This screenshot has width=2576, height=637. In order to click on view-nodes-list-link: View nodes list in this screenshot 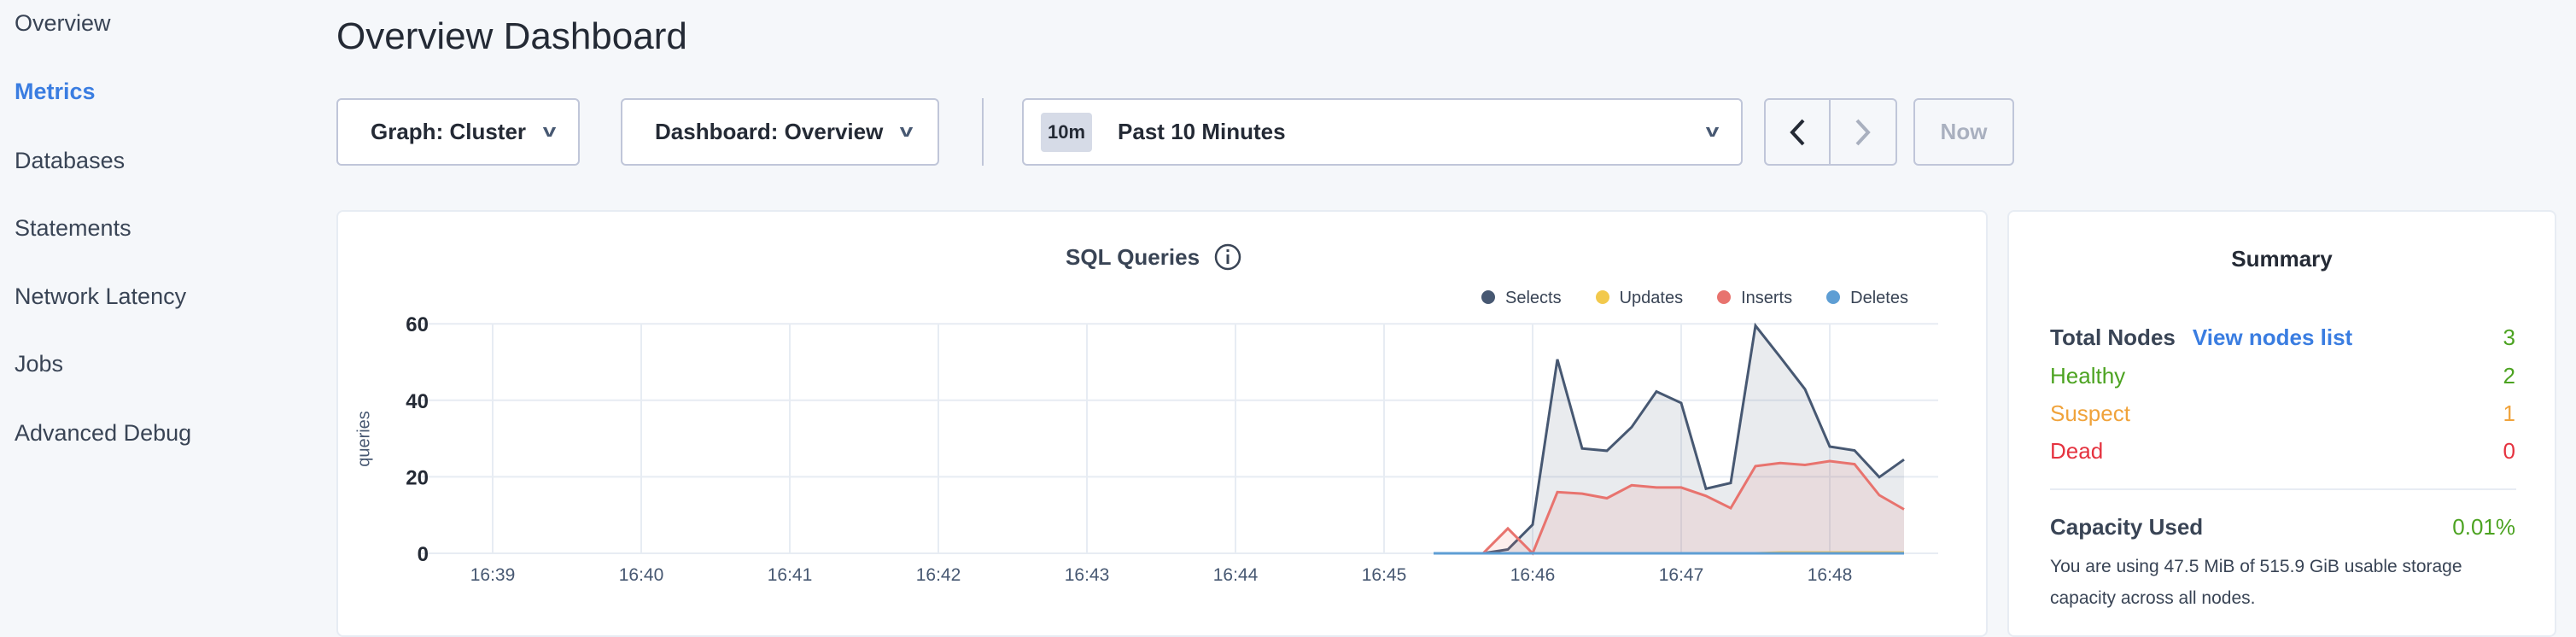, I will do `click(2272, 337)`.